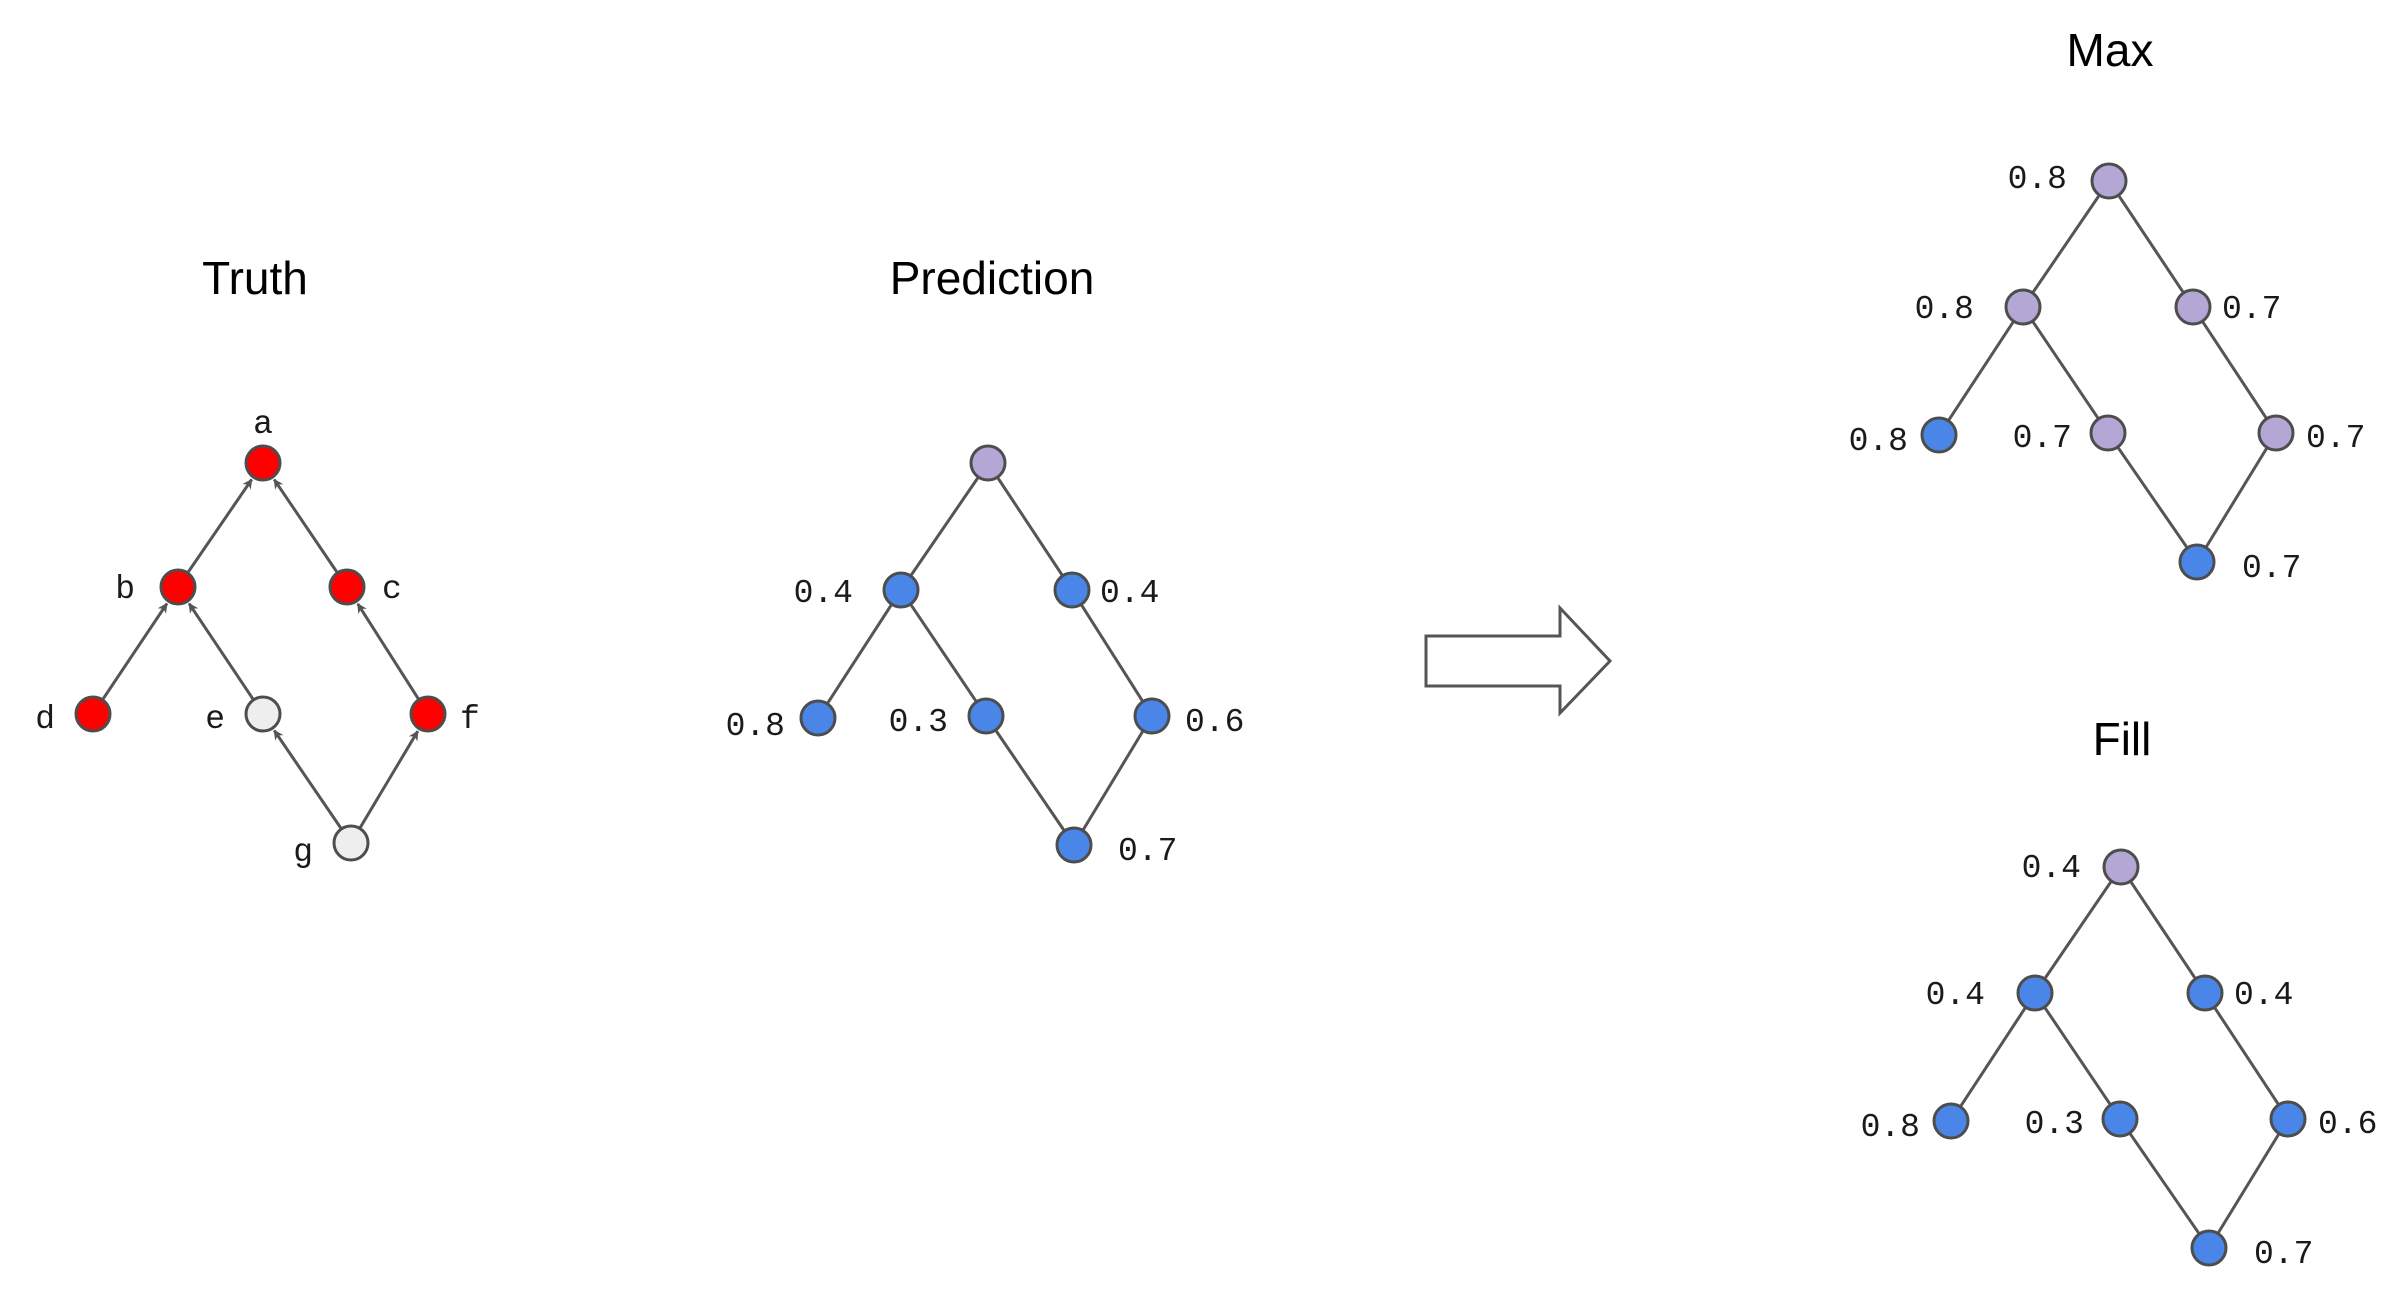 The width and height of the screenshot is (2397, 1290). What do you see at coordinates (2108, 433) in the screenshot?
I see `max-node-e` at bounding box center [2108, 433].